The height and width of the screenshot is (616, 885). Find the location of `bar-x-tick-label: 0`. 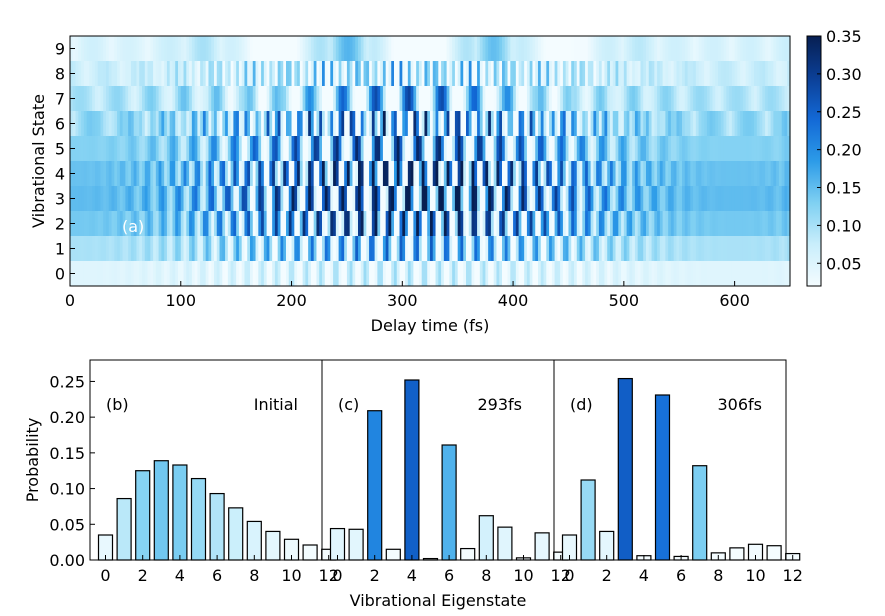

bar-x-tick-label: 0 is located at coordinates (337, 575).